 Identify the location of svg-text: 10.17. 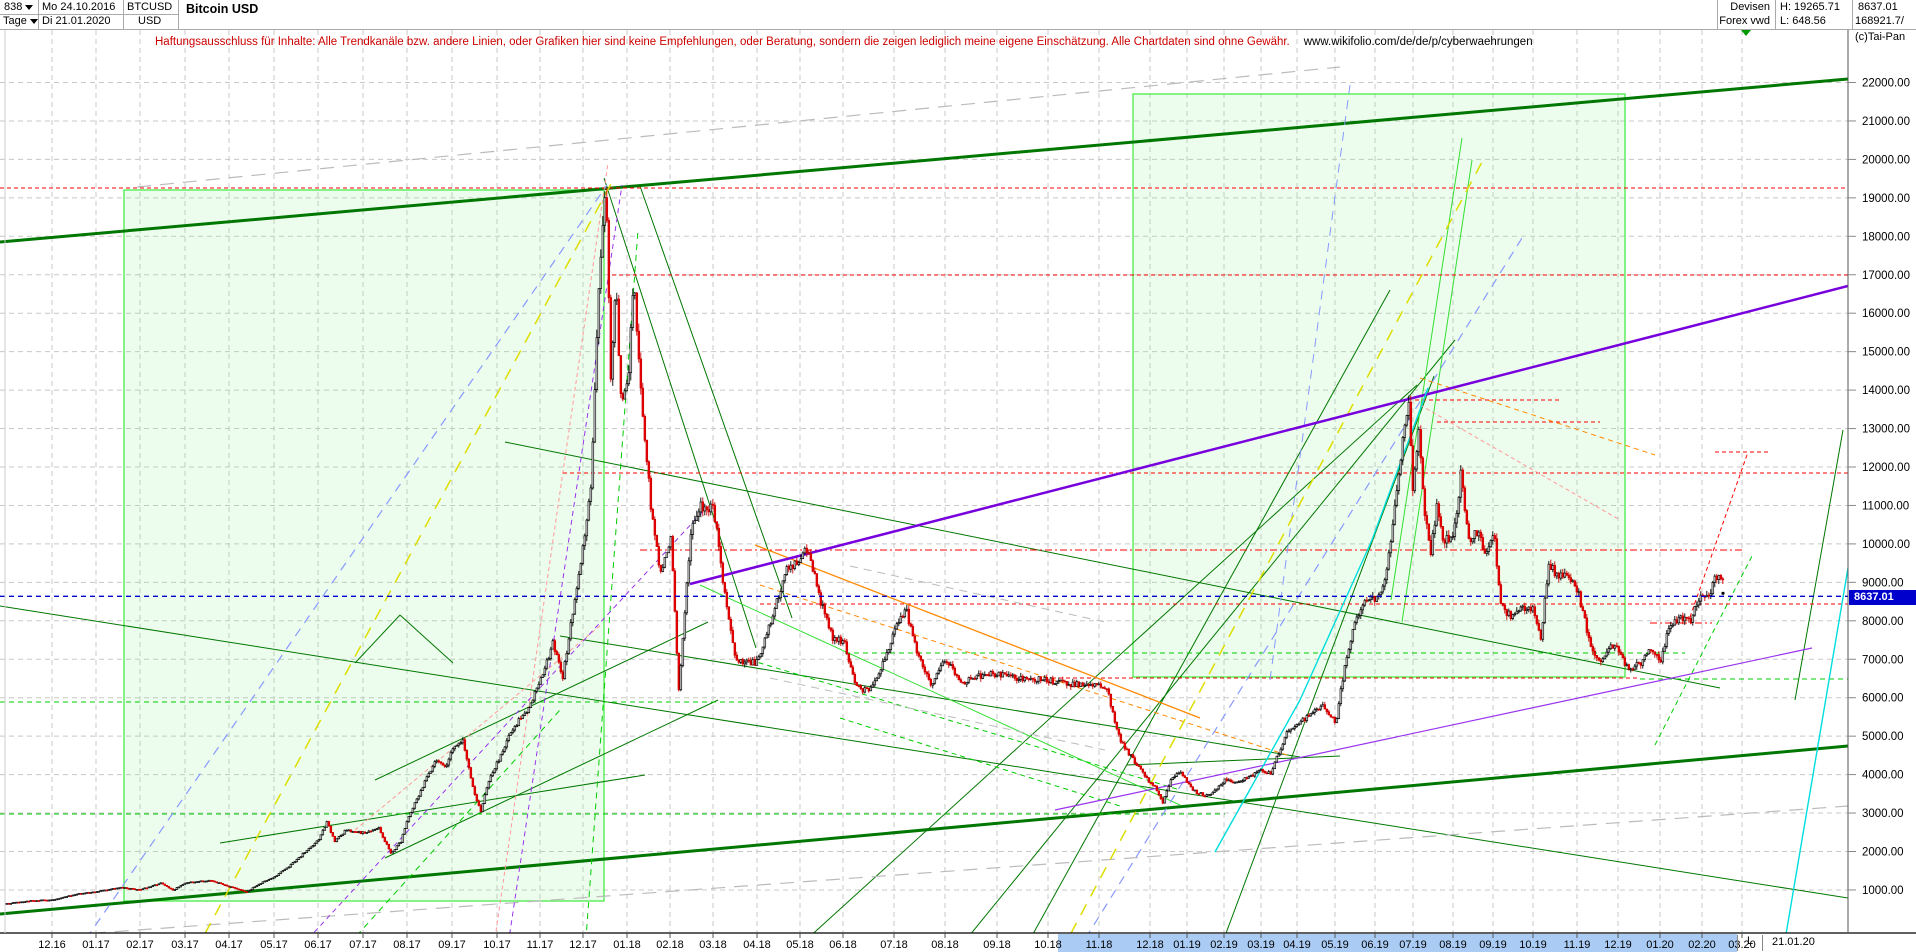
(497, 945).